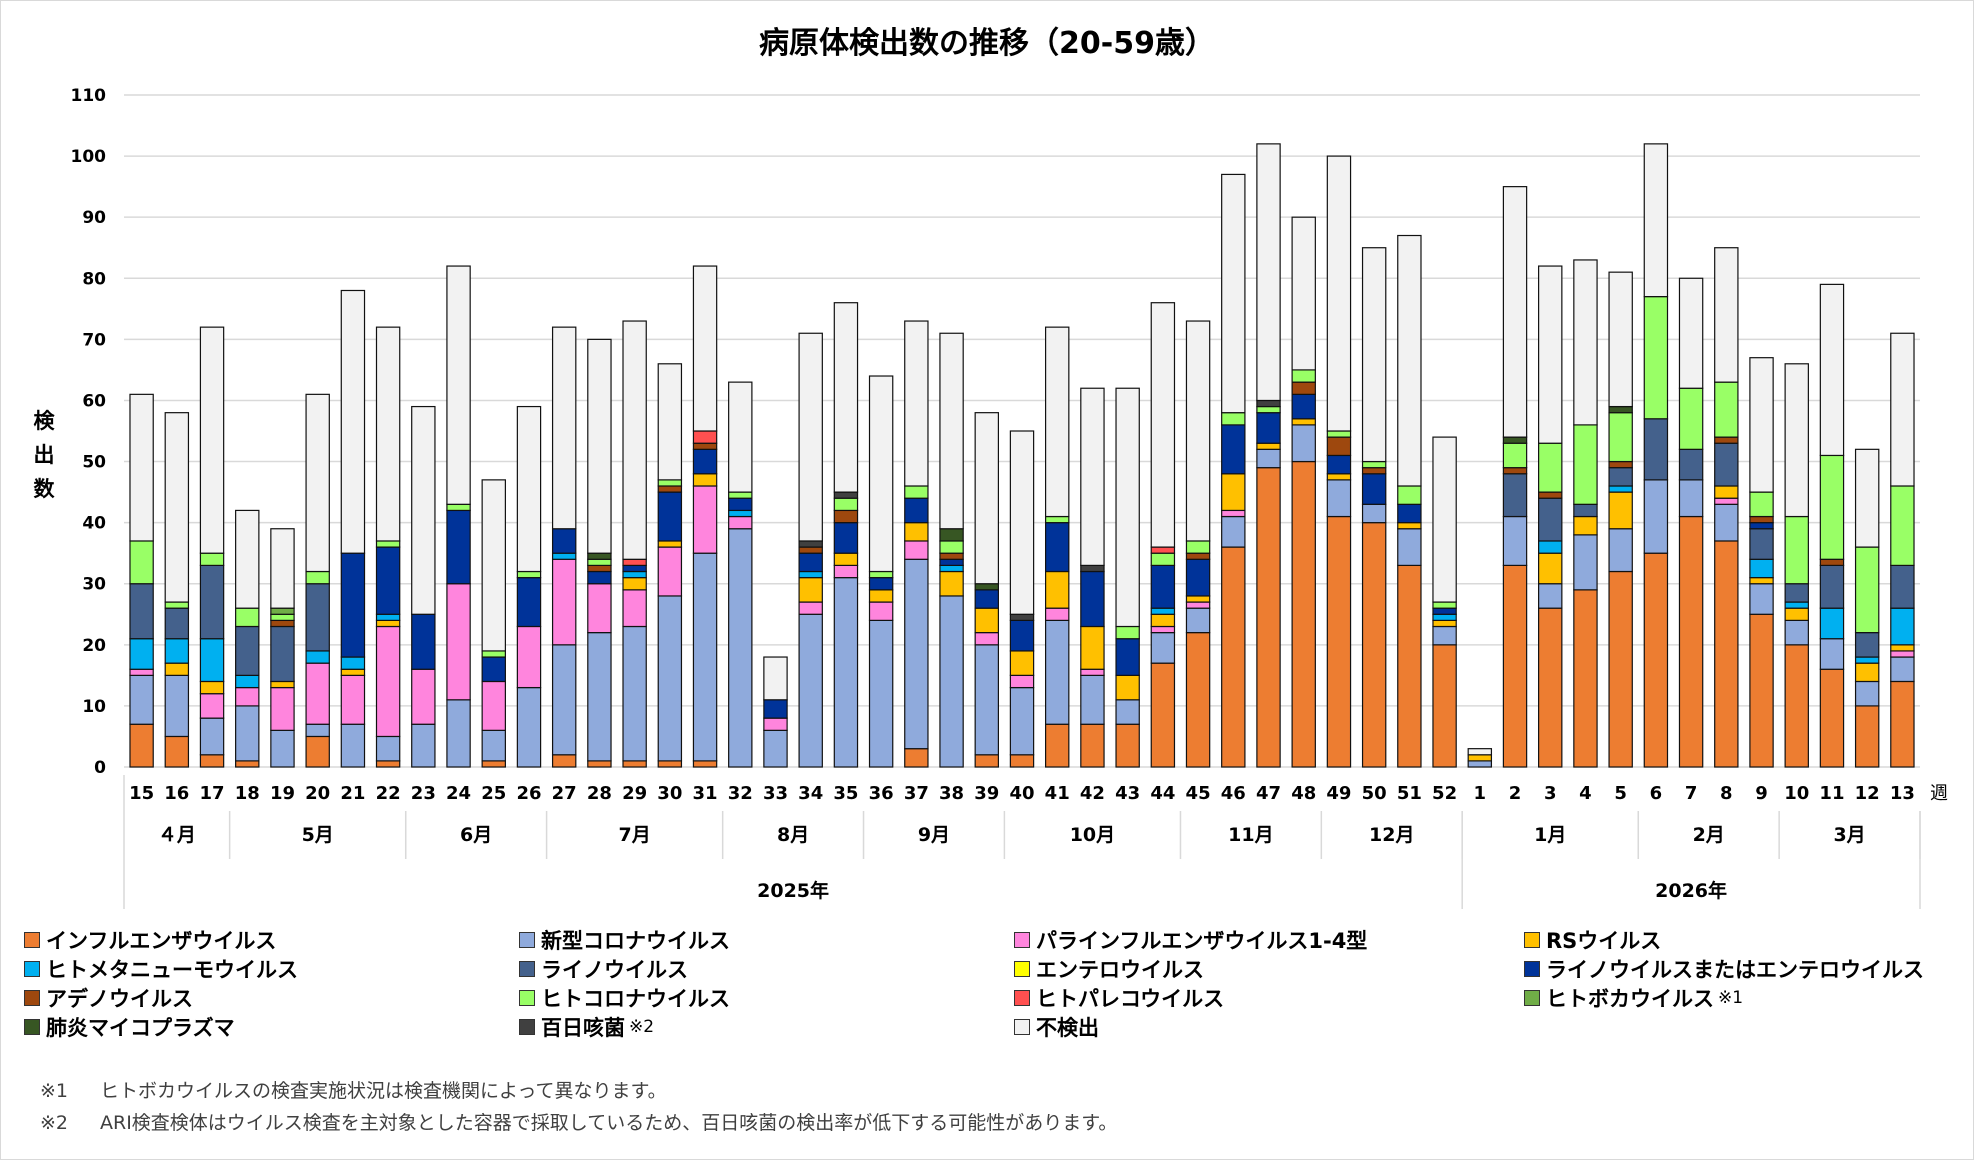 The height and width of the screenshot is (1160, 1974). I want to click on month-label: 3月, so click(1849, 835).